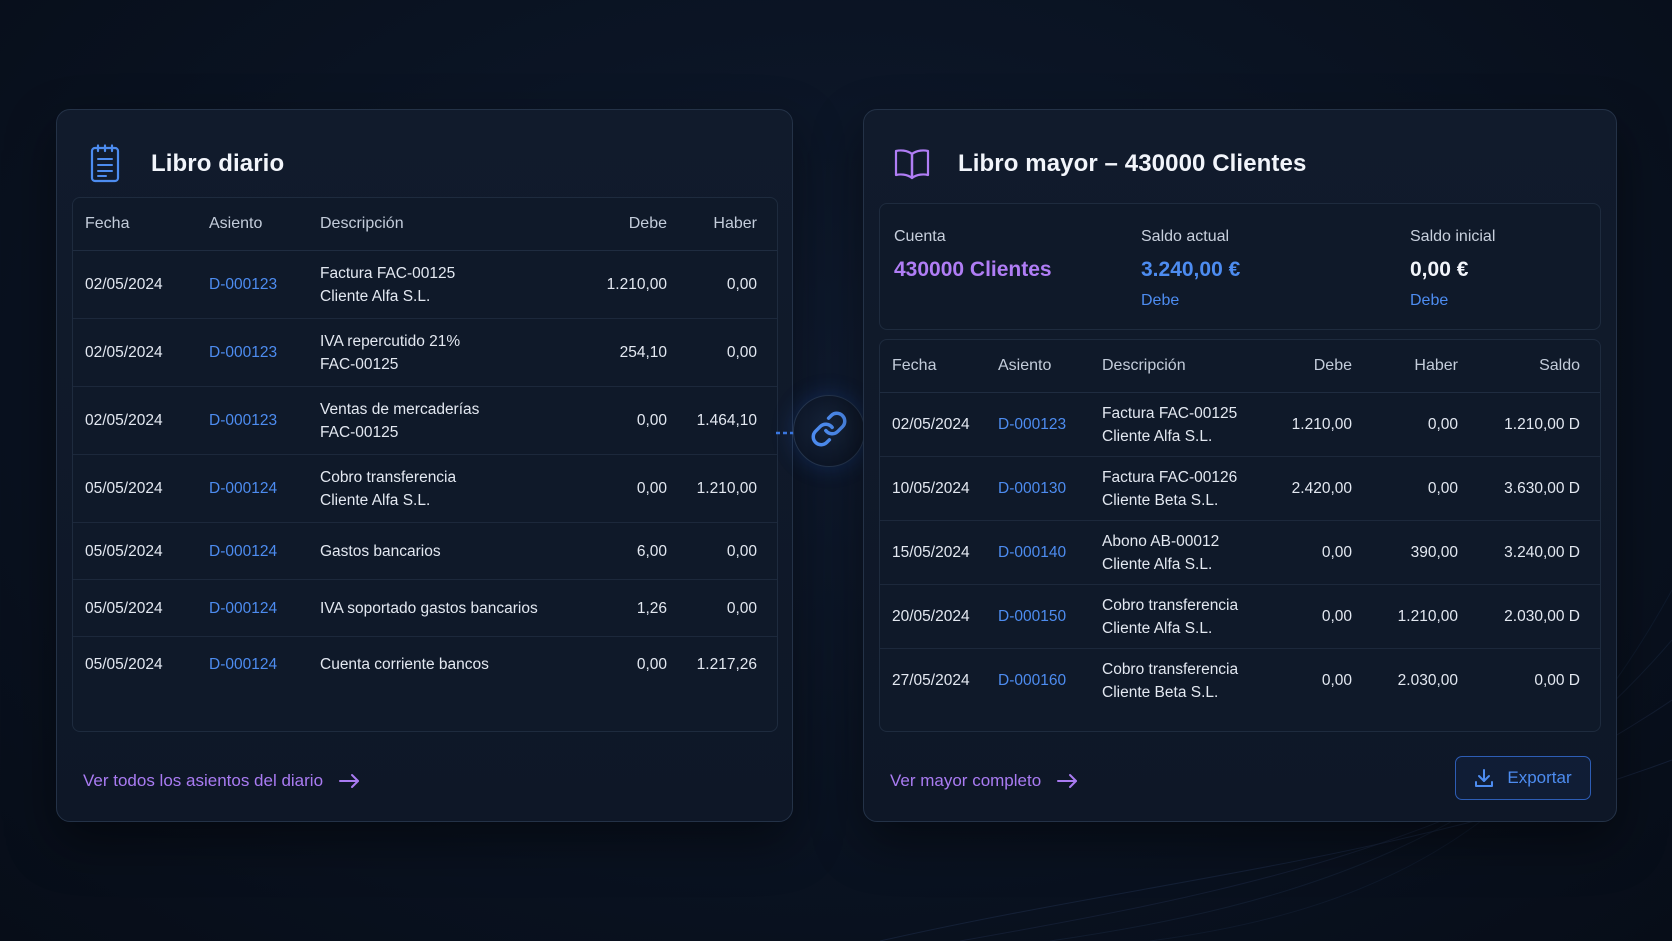 This screenshot has height=941, width=1672. Describe the element at coordinates (1161, 541) in the screenshot. I see `description-line: Abono AB-00012` at that location.